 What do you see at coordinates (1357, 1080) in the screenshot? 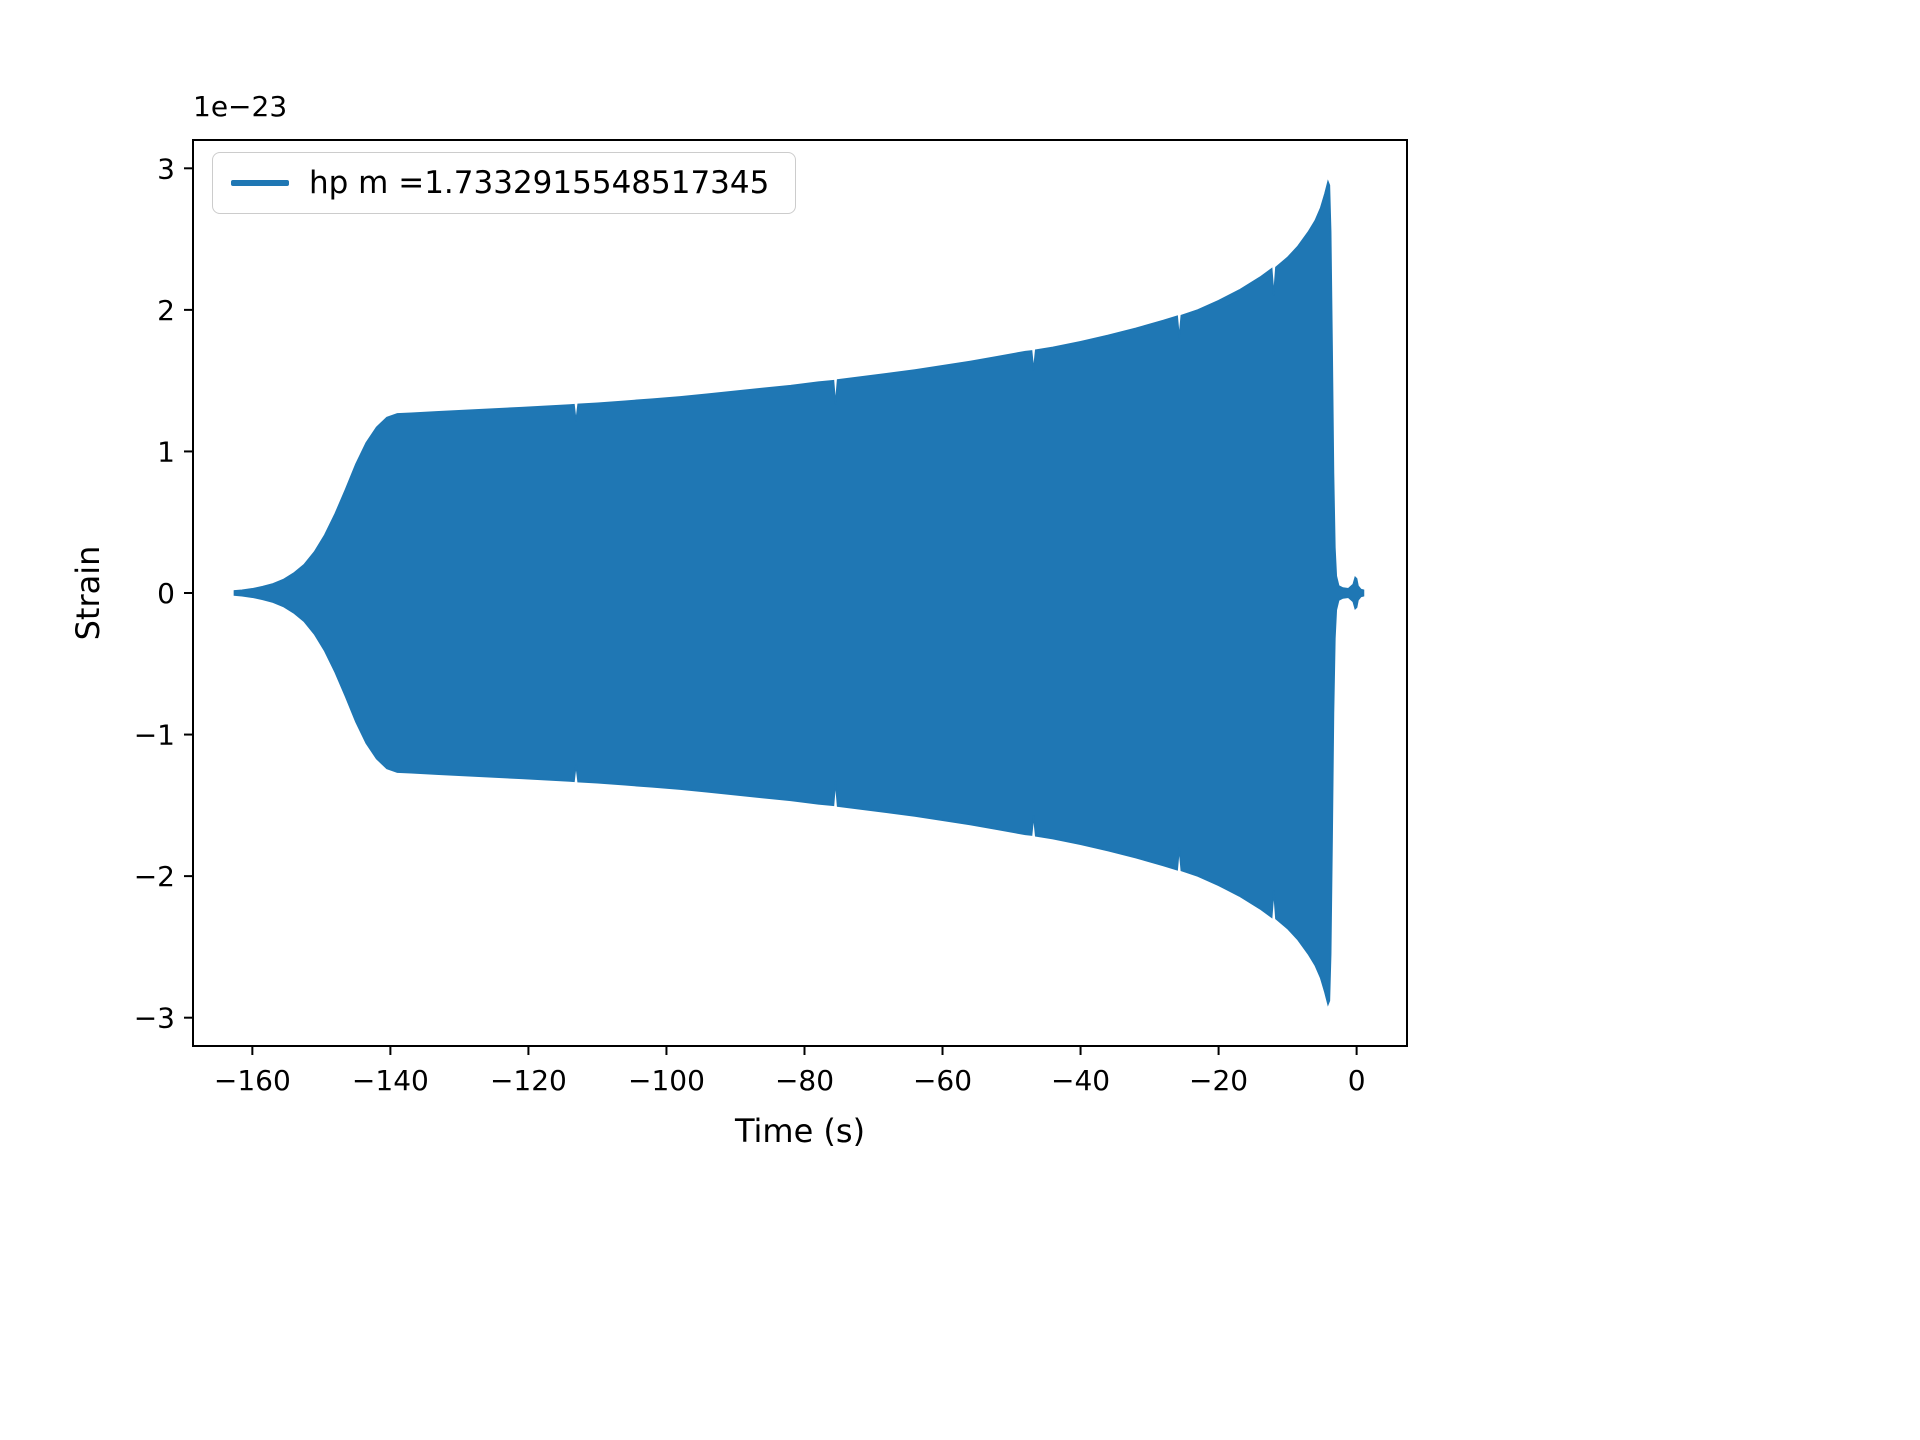
I see `x-tick-label: 0` at bounding box center [1357, 1080].